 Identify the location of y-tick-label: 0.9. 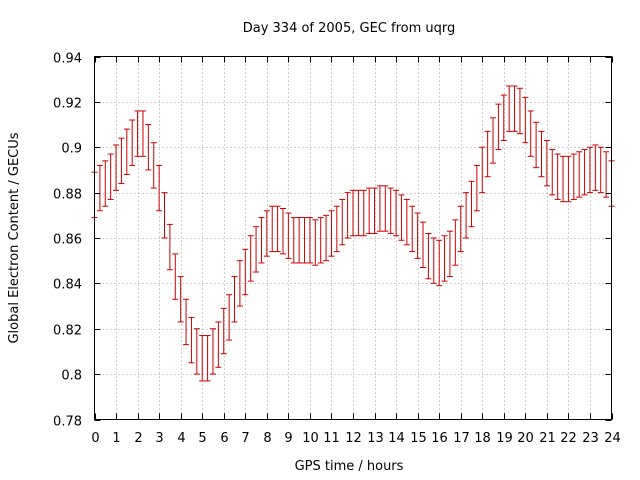
(71, 149).